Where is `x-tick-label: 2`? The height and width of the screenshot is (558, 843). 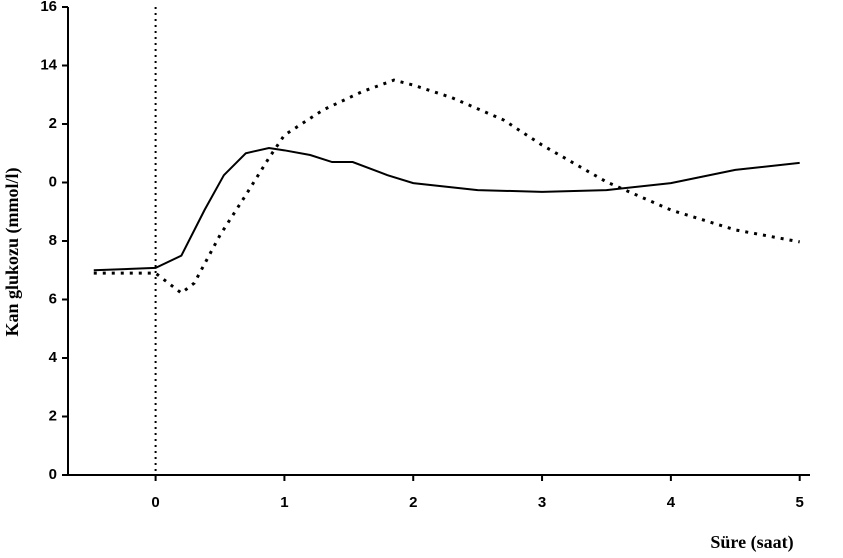 x-tick-label: 2 is located at coordinates (413, 502).